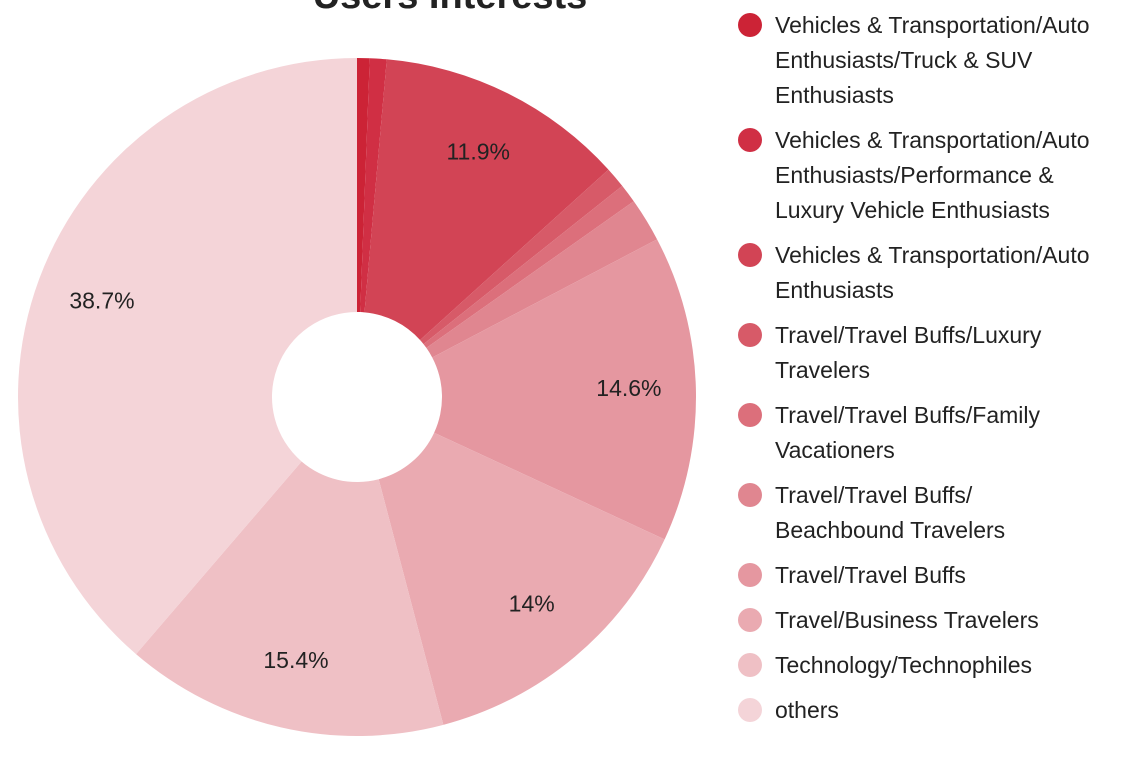 This screenshot has width=1136, height=777. What do you see at coordinates (450, 8) in the screenshot?
I see `chart-title: Users Interests` at bounding box center [450, 8].